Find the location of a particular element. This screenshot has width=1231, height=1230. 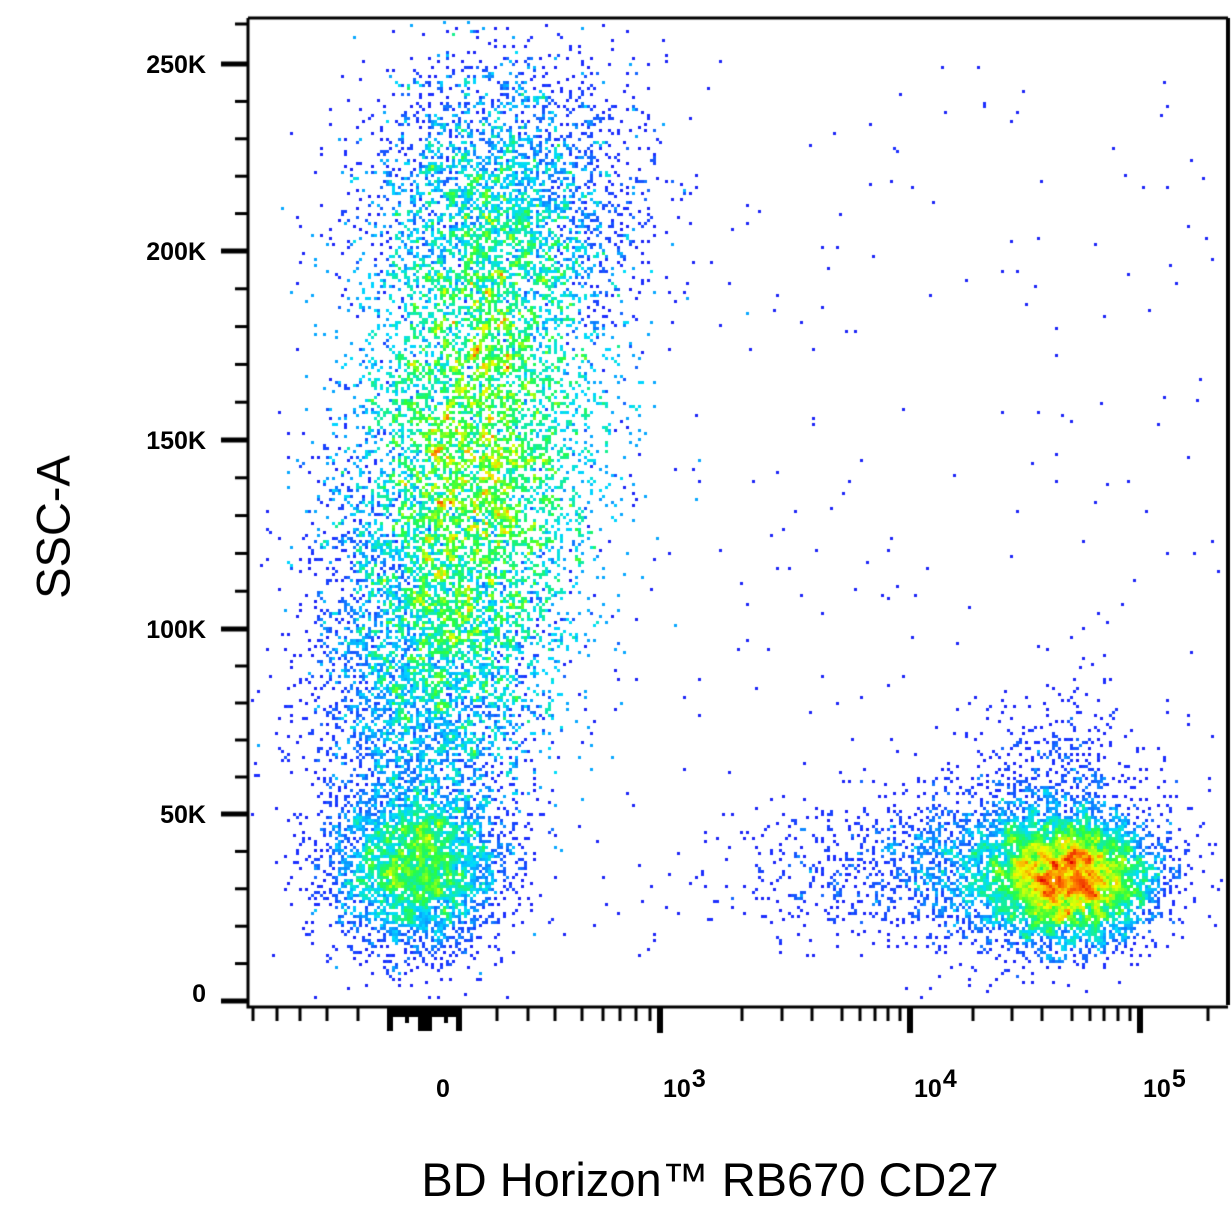

y-axis-title: SSC-A is located at coordinates (53, 527).